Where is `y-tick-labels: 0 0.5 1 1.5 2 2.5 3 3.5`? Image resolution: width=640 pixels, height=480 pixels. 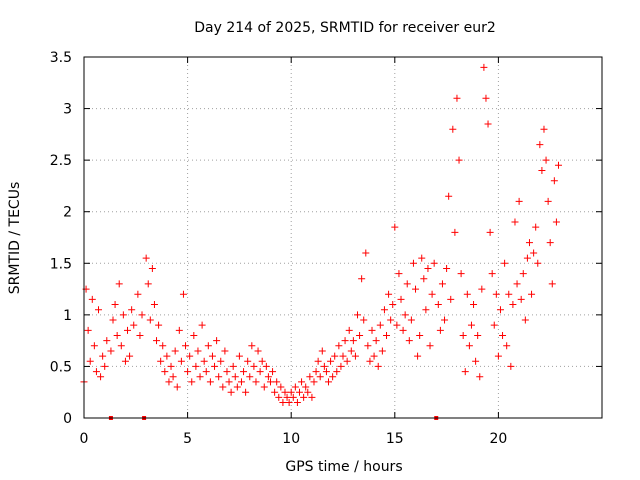 y-tick-labels: 0 0.5 1 1.5 2 2.5 3 3.5 is located at coordinates (61, 238).